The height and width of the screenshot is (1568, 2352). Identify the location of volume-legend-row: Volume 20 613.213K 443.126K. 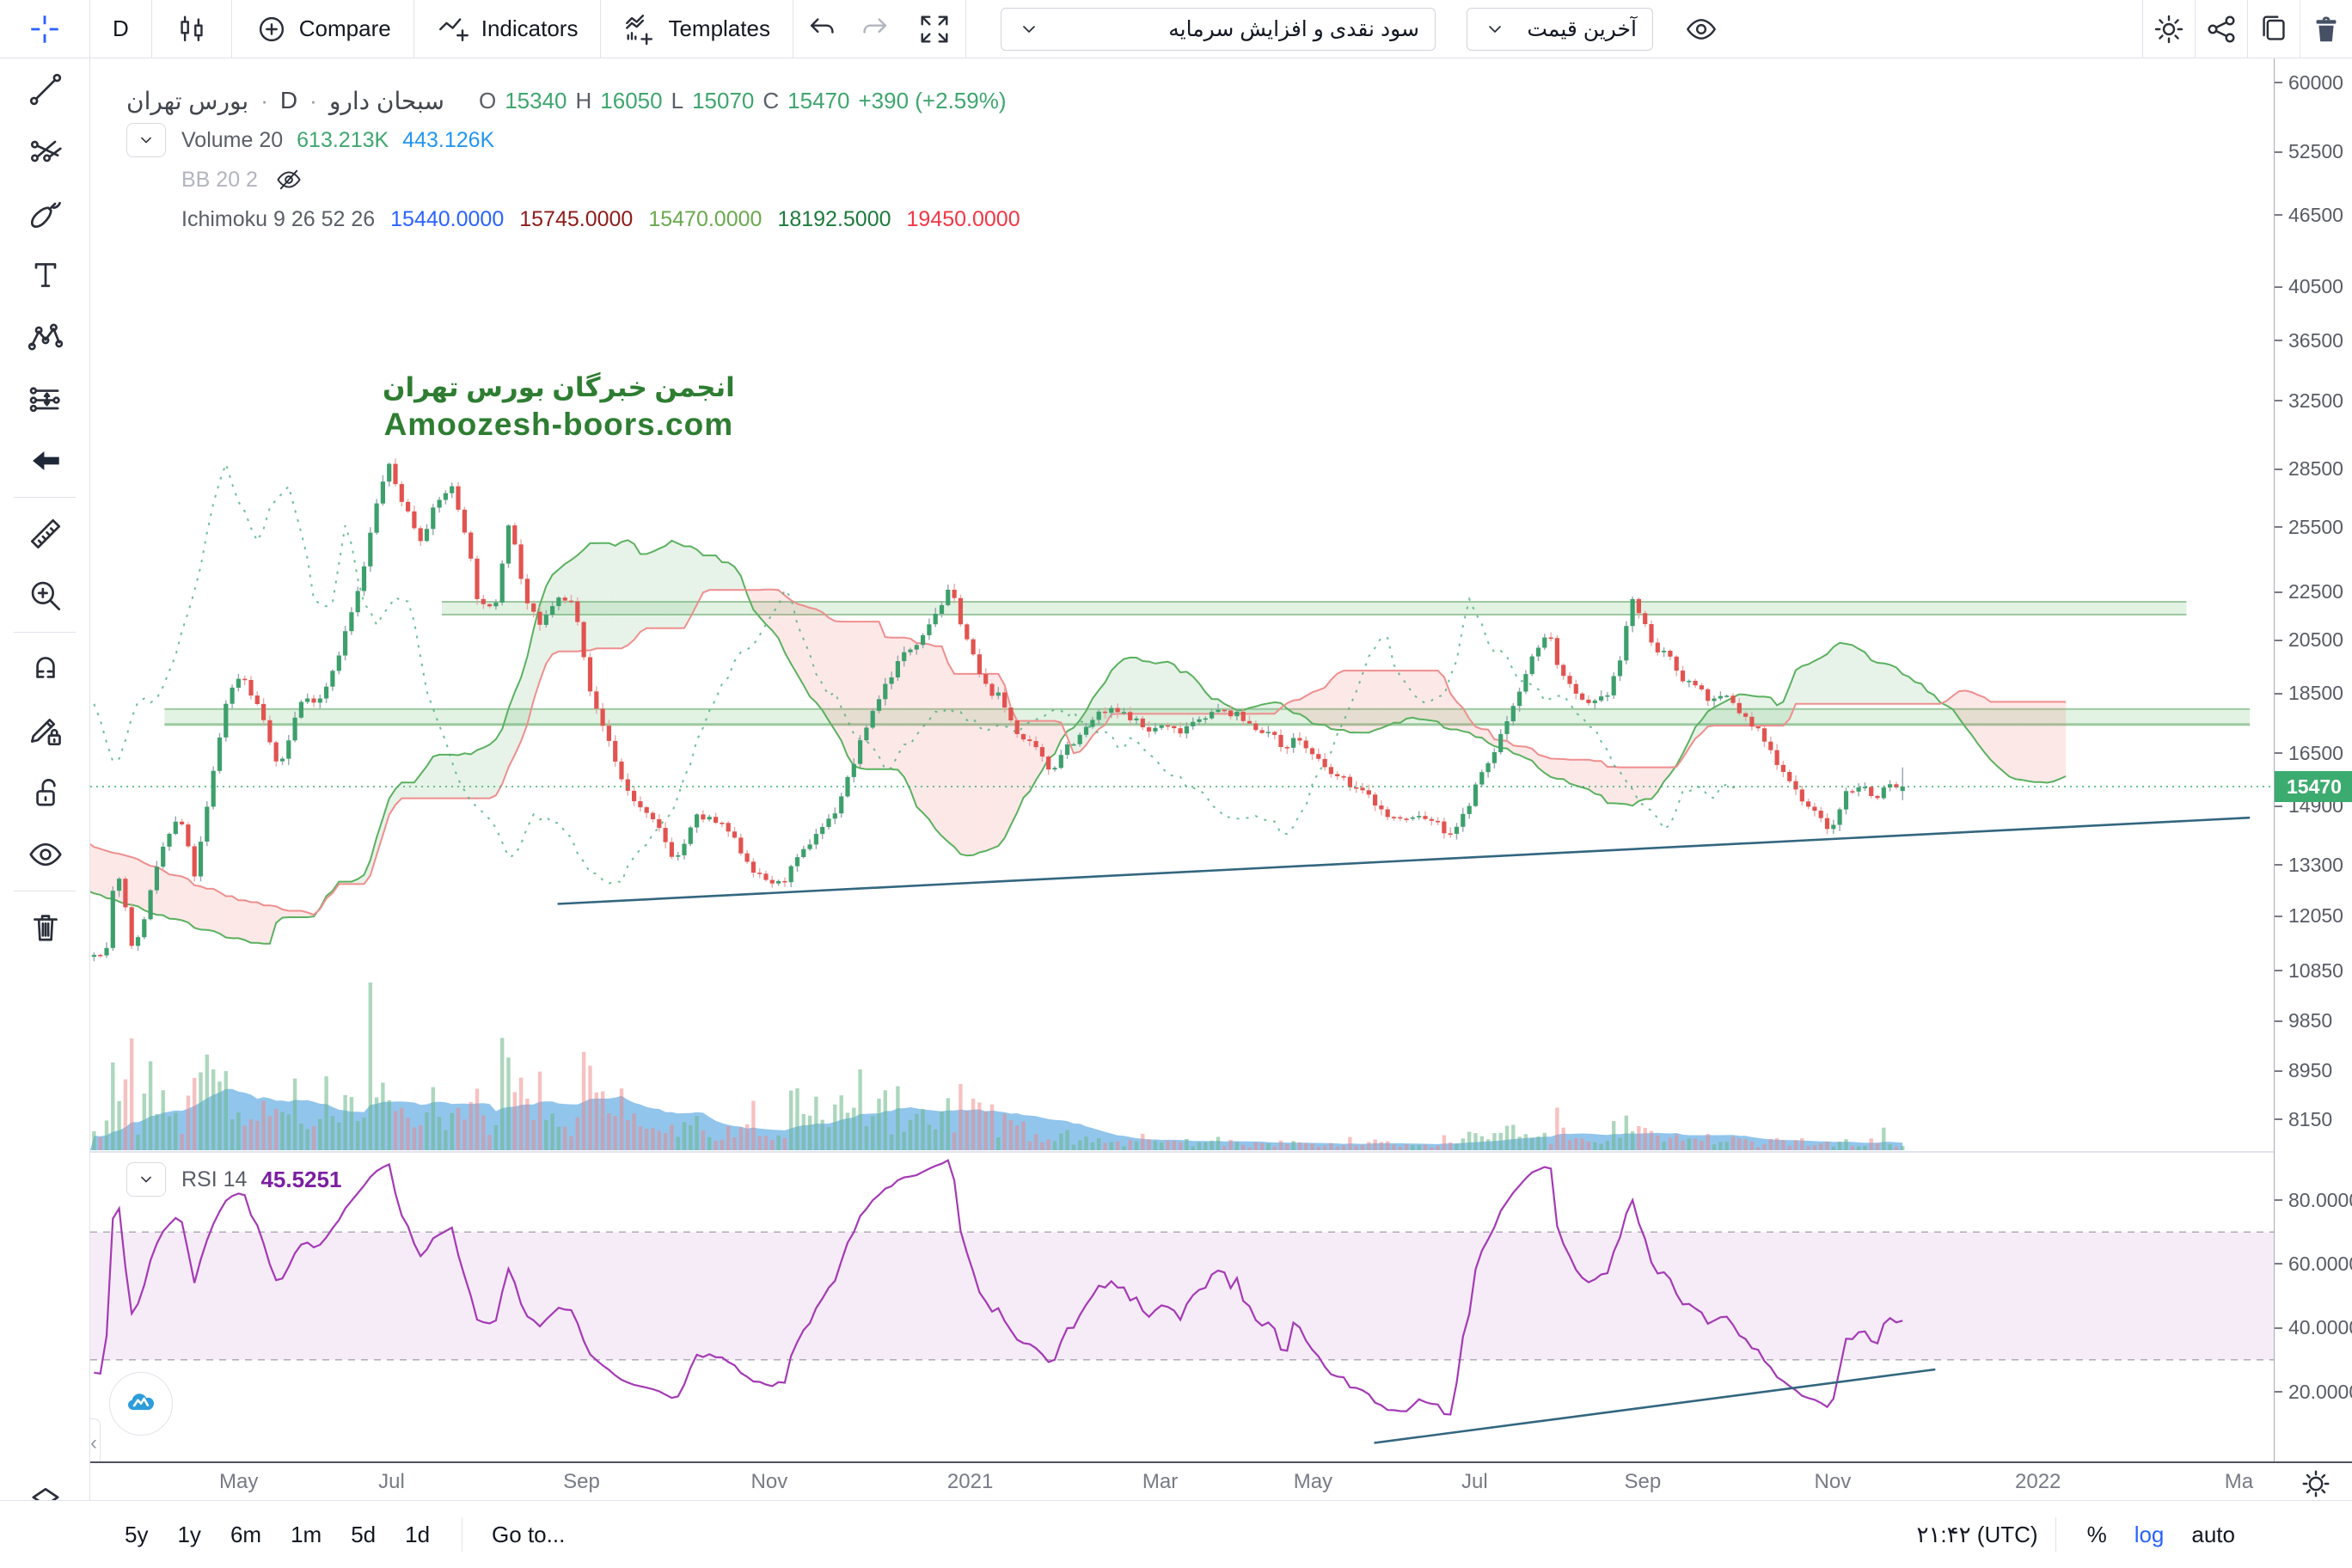
(573, 140).